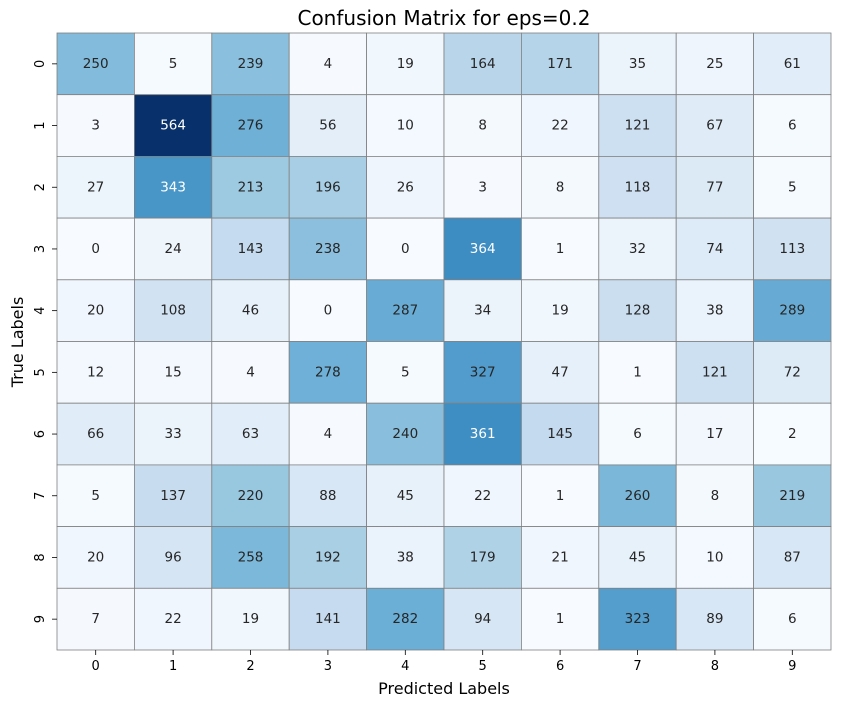  What do you see at coordinates (328, 249) in the screenshot?
I see `cell-value-3-3: 238` at bounding box center [328, 249].